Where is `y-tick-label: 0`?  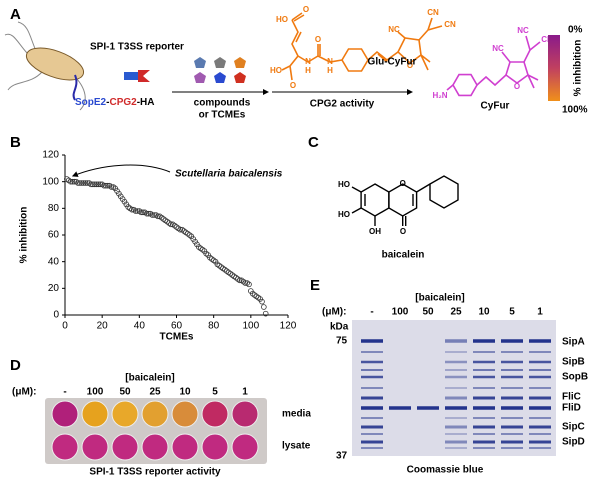
y-tick-label: 0 is located at coordinates (56, 315).